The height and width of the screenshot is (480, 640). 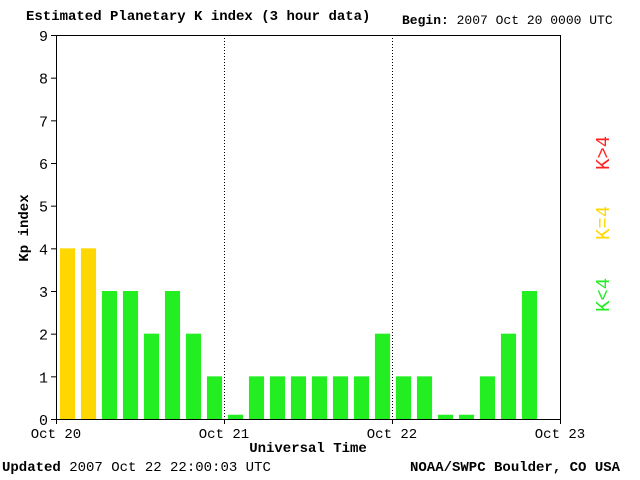 I want to click on x-tick-label: Oct 21, so click(x=224, y=435).